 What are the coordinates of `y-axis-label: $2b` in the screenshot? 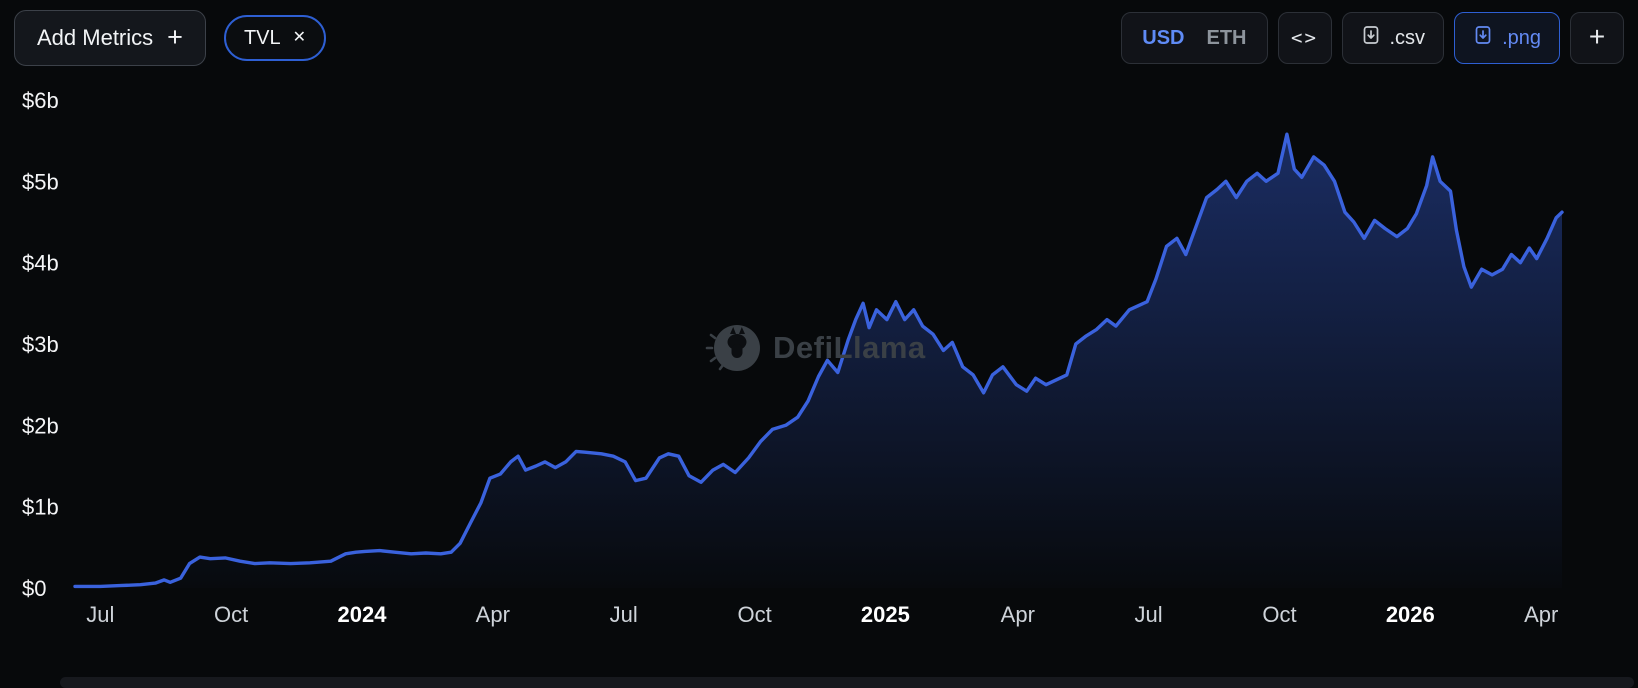 It's located at (40, 425).